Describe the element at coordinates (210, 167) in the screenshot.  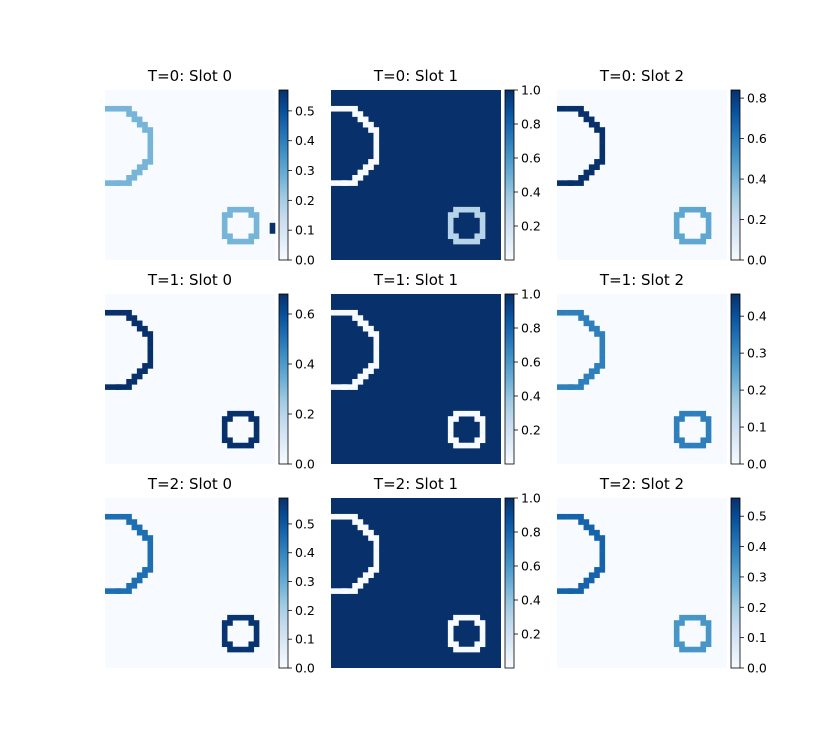
I see `heatmap-panel: T=0: Slot 0 0.0 0.1 0.2 0.3 0.4 0.5` at that location.